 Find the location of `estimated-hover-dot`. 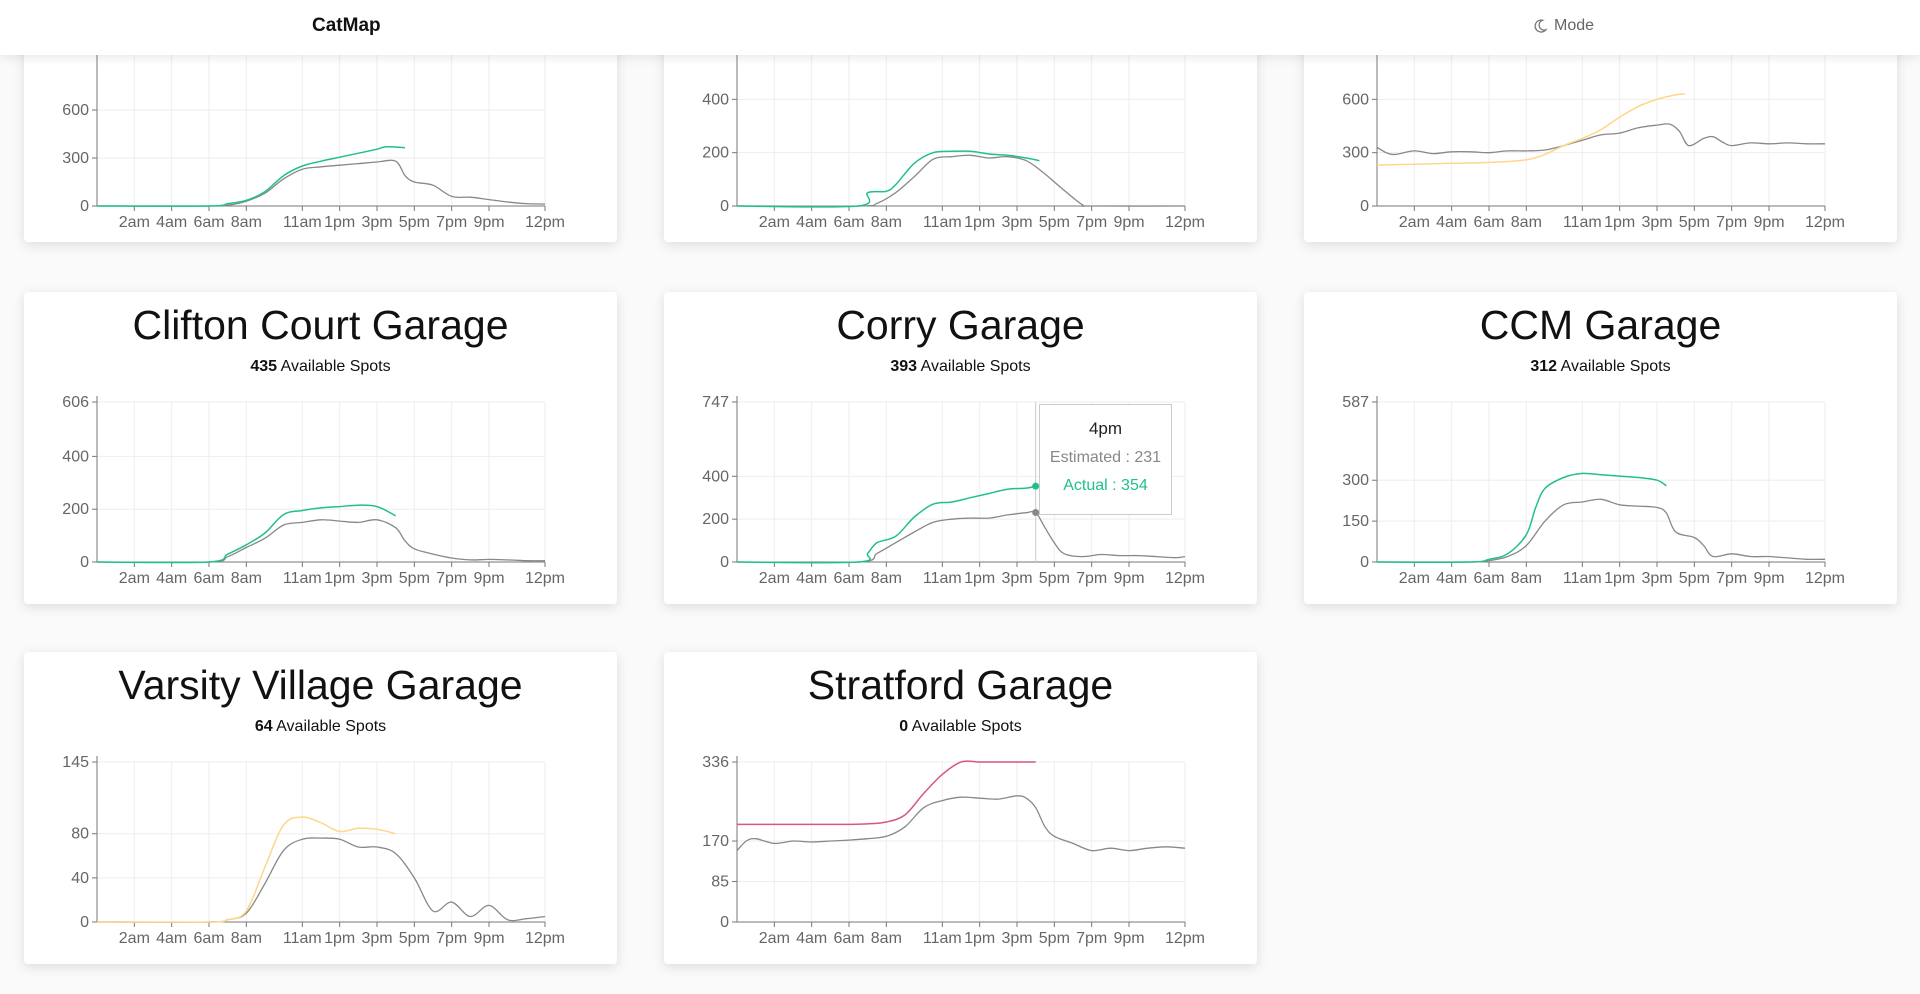

estimated-hover-dot is located at coordinates (1036, 513).